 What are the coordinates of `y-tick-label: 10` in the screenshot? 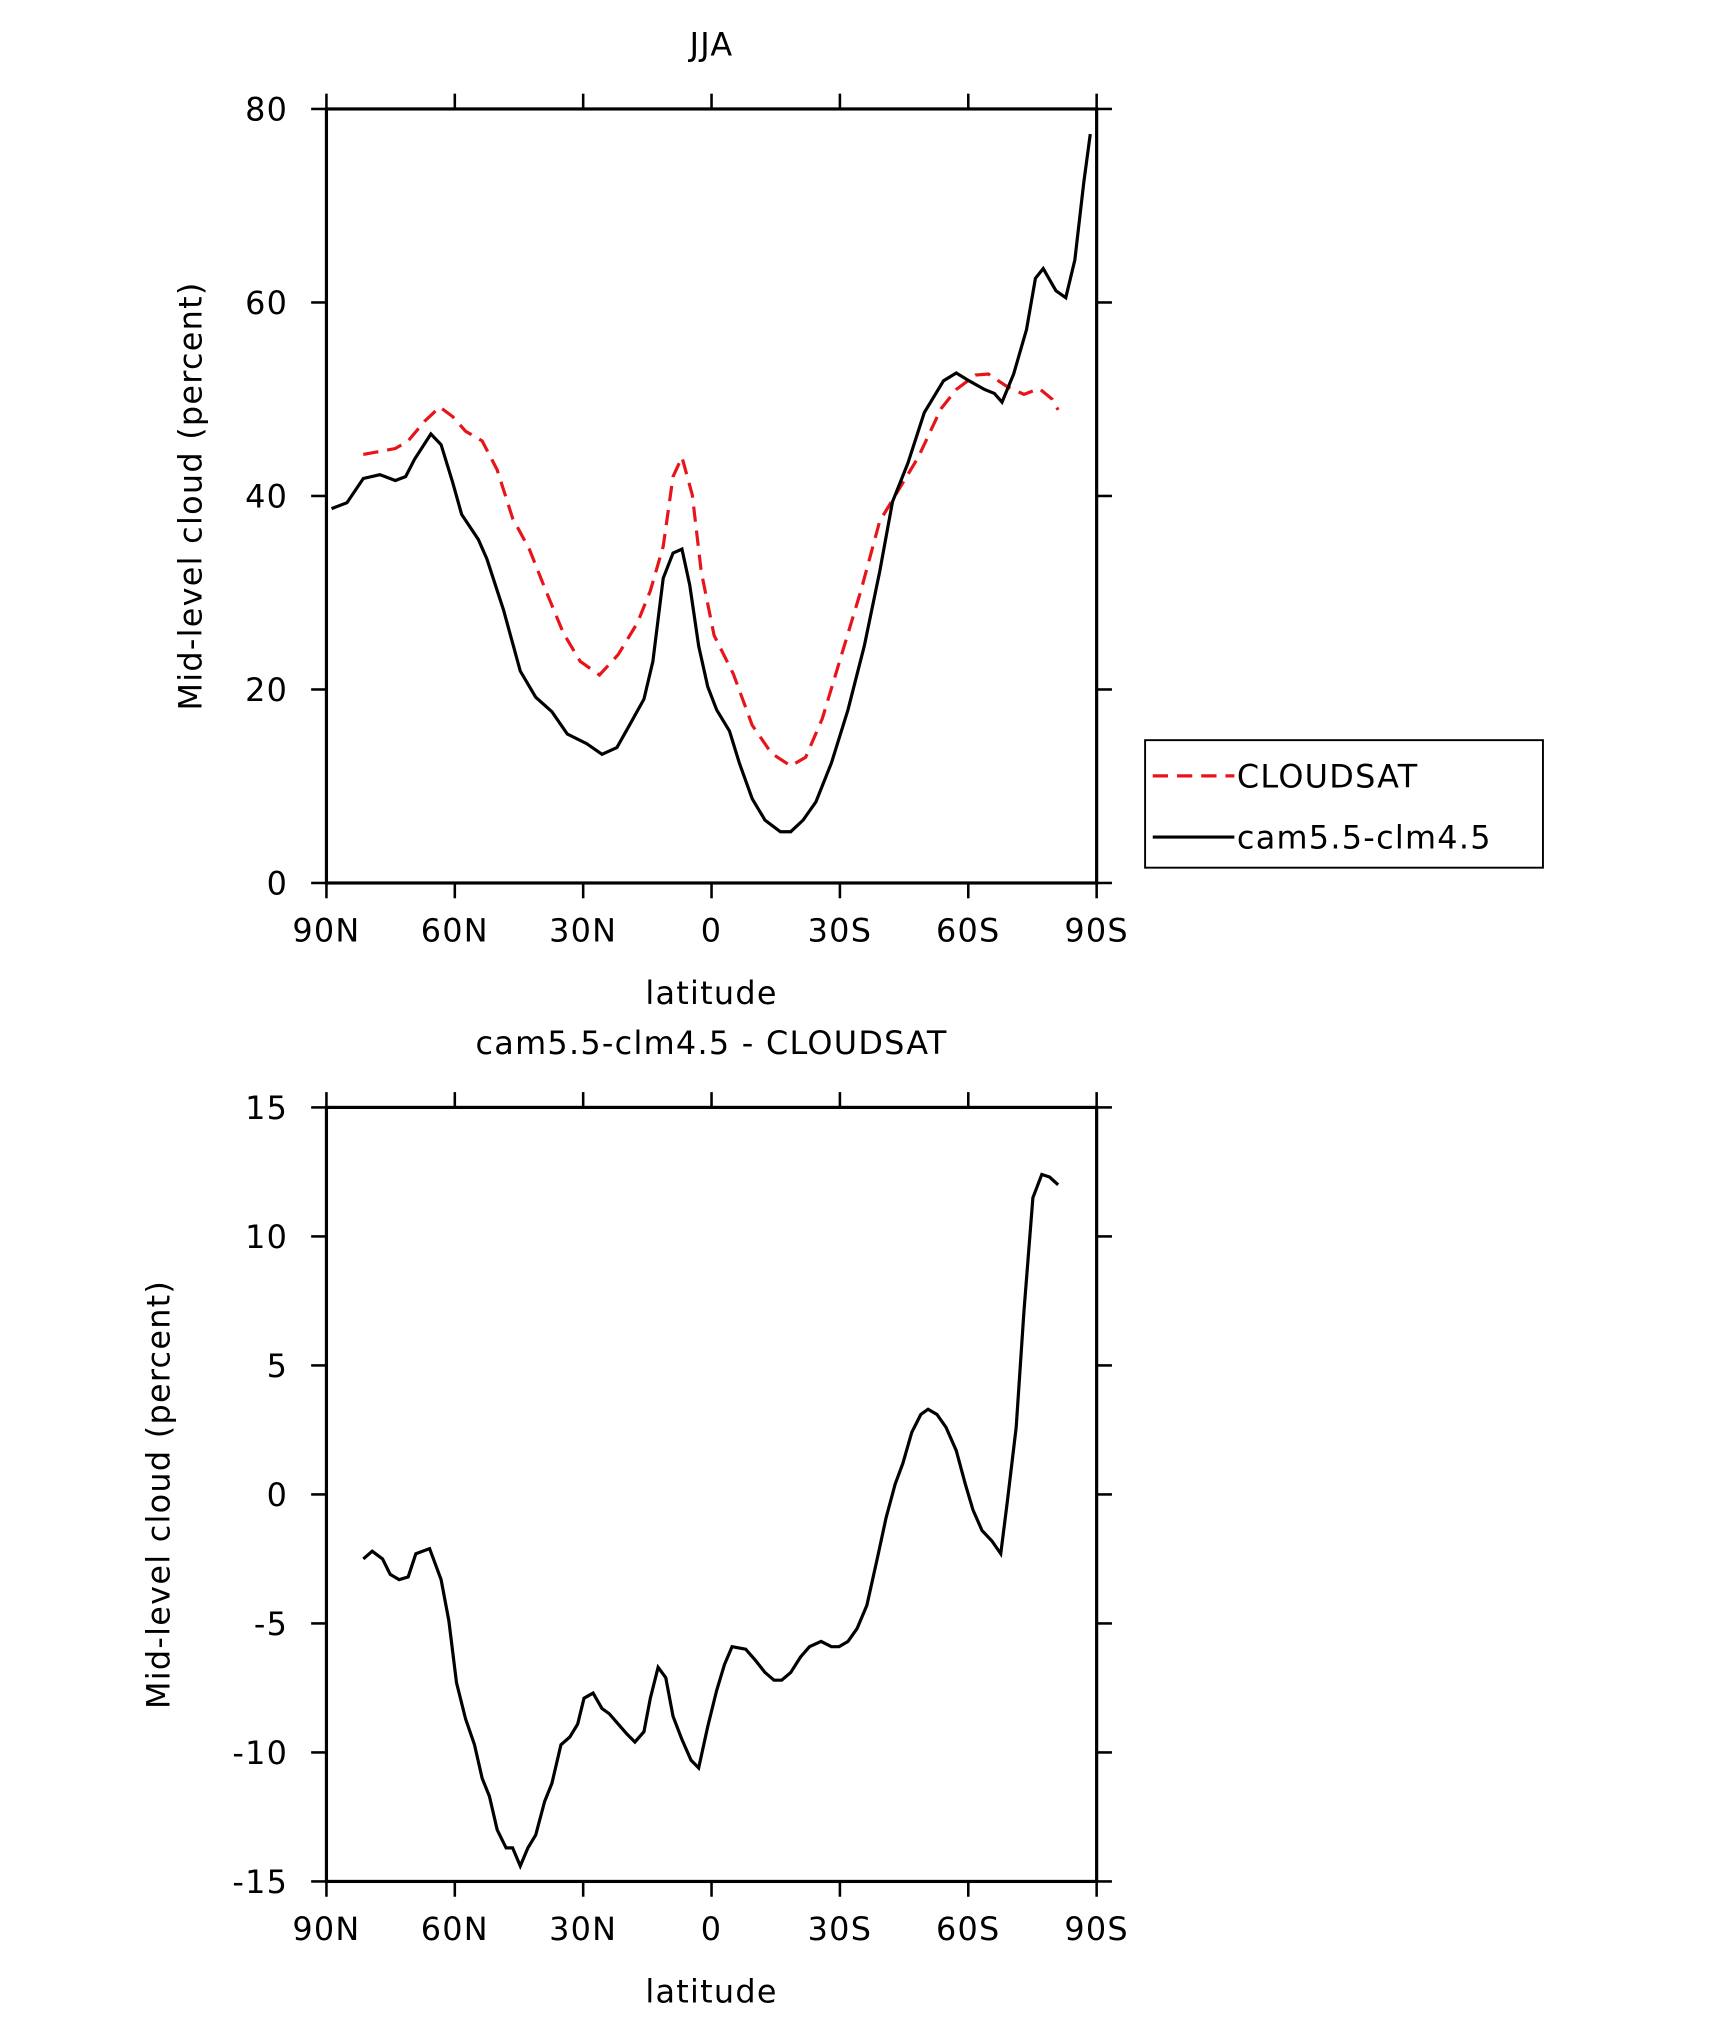 It's located at (266, 1237).